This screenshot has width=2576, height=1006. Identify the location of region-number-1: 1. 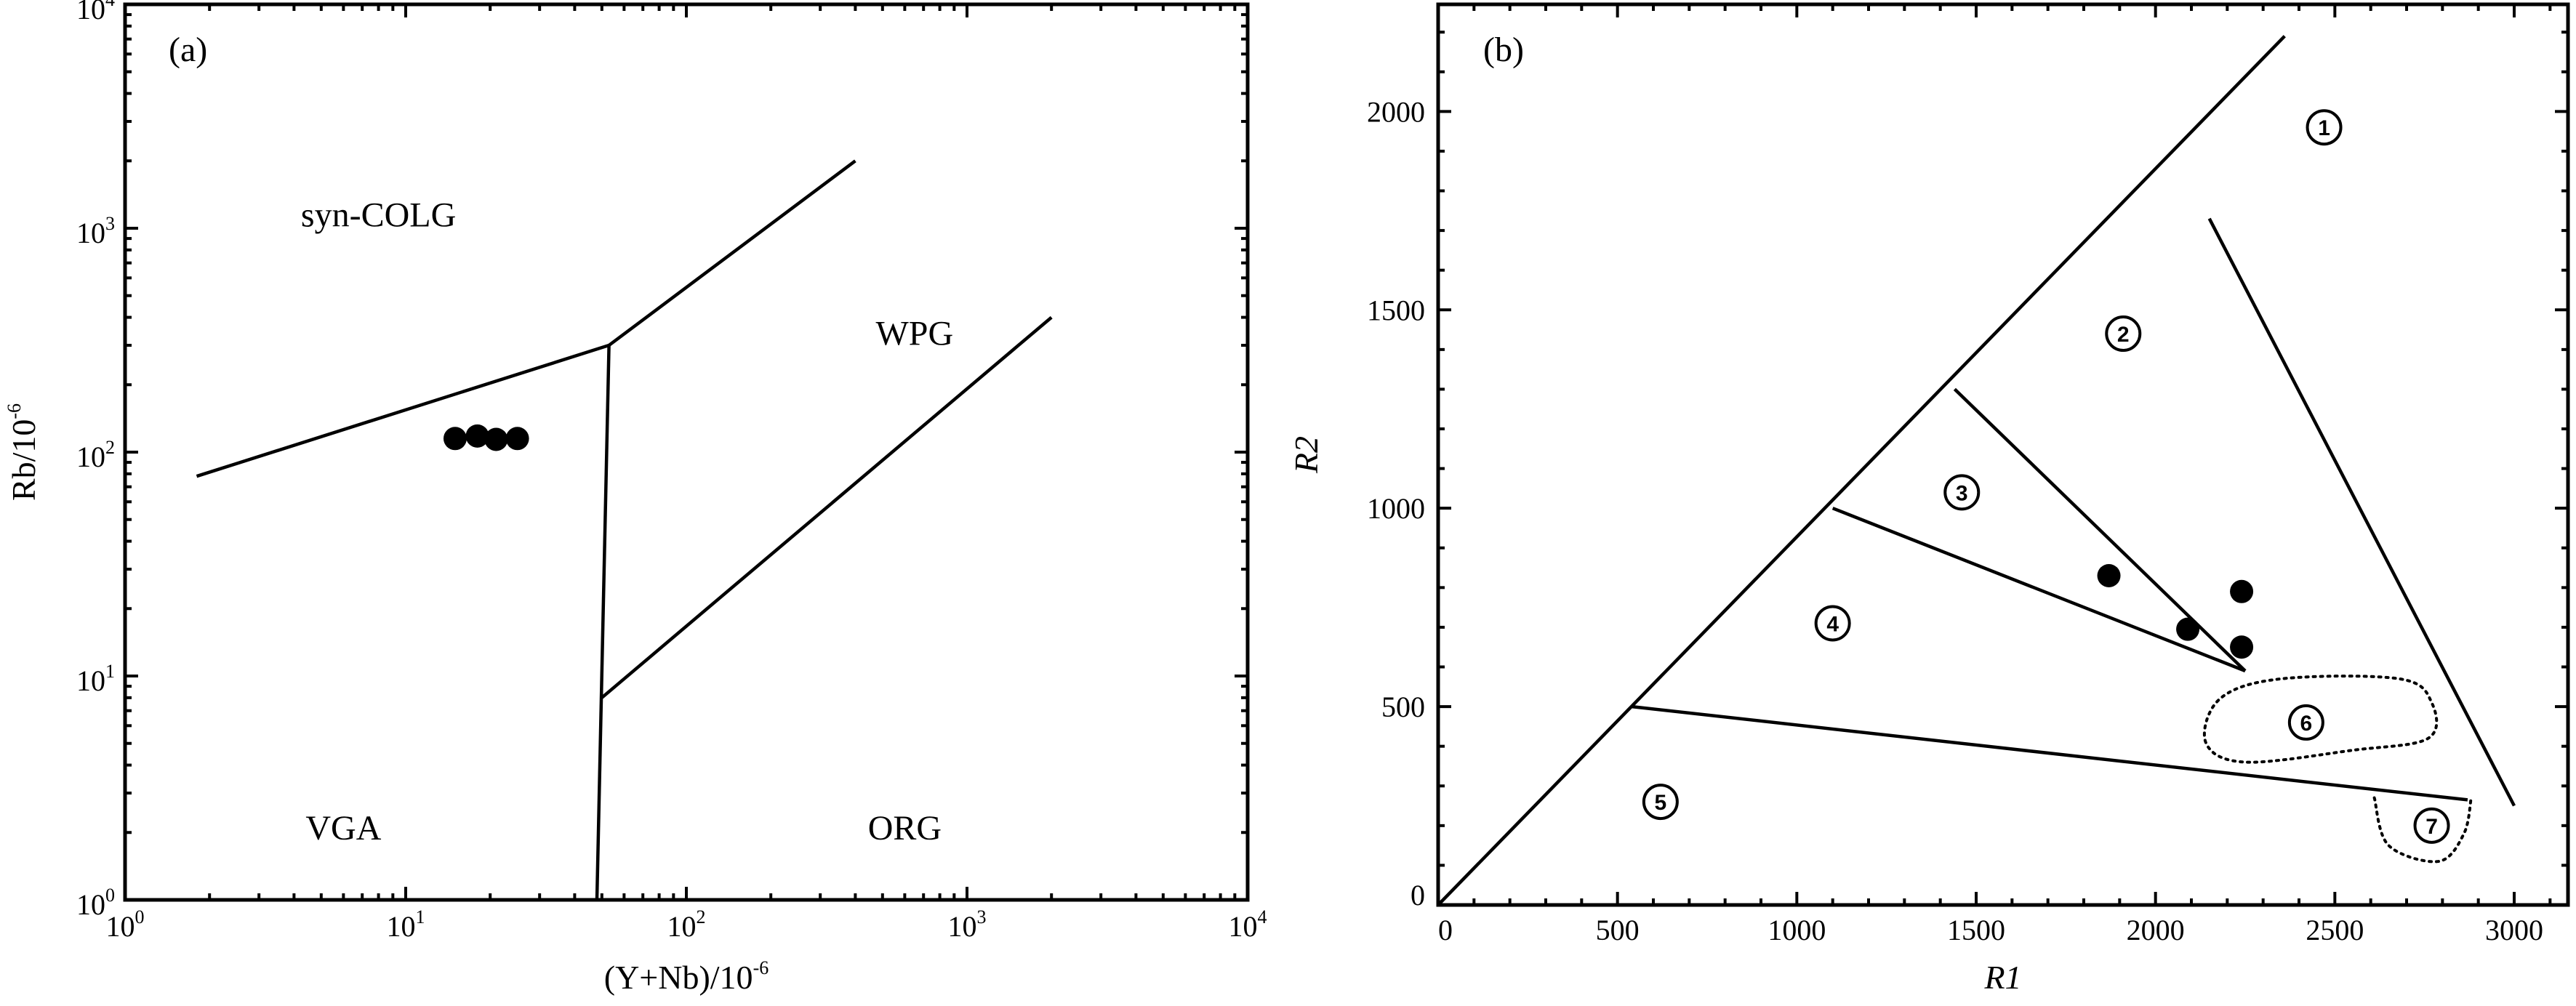
(2324, 128).